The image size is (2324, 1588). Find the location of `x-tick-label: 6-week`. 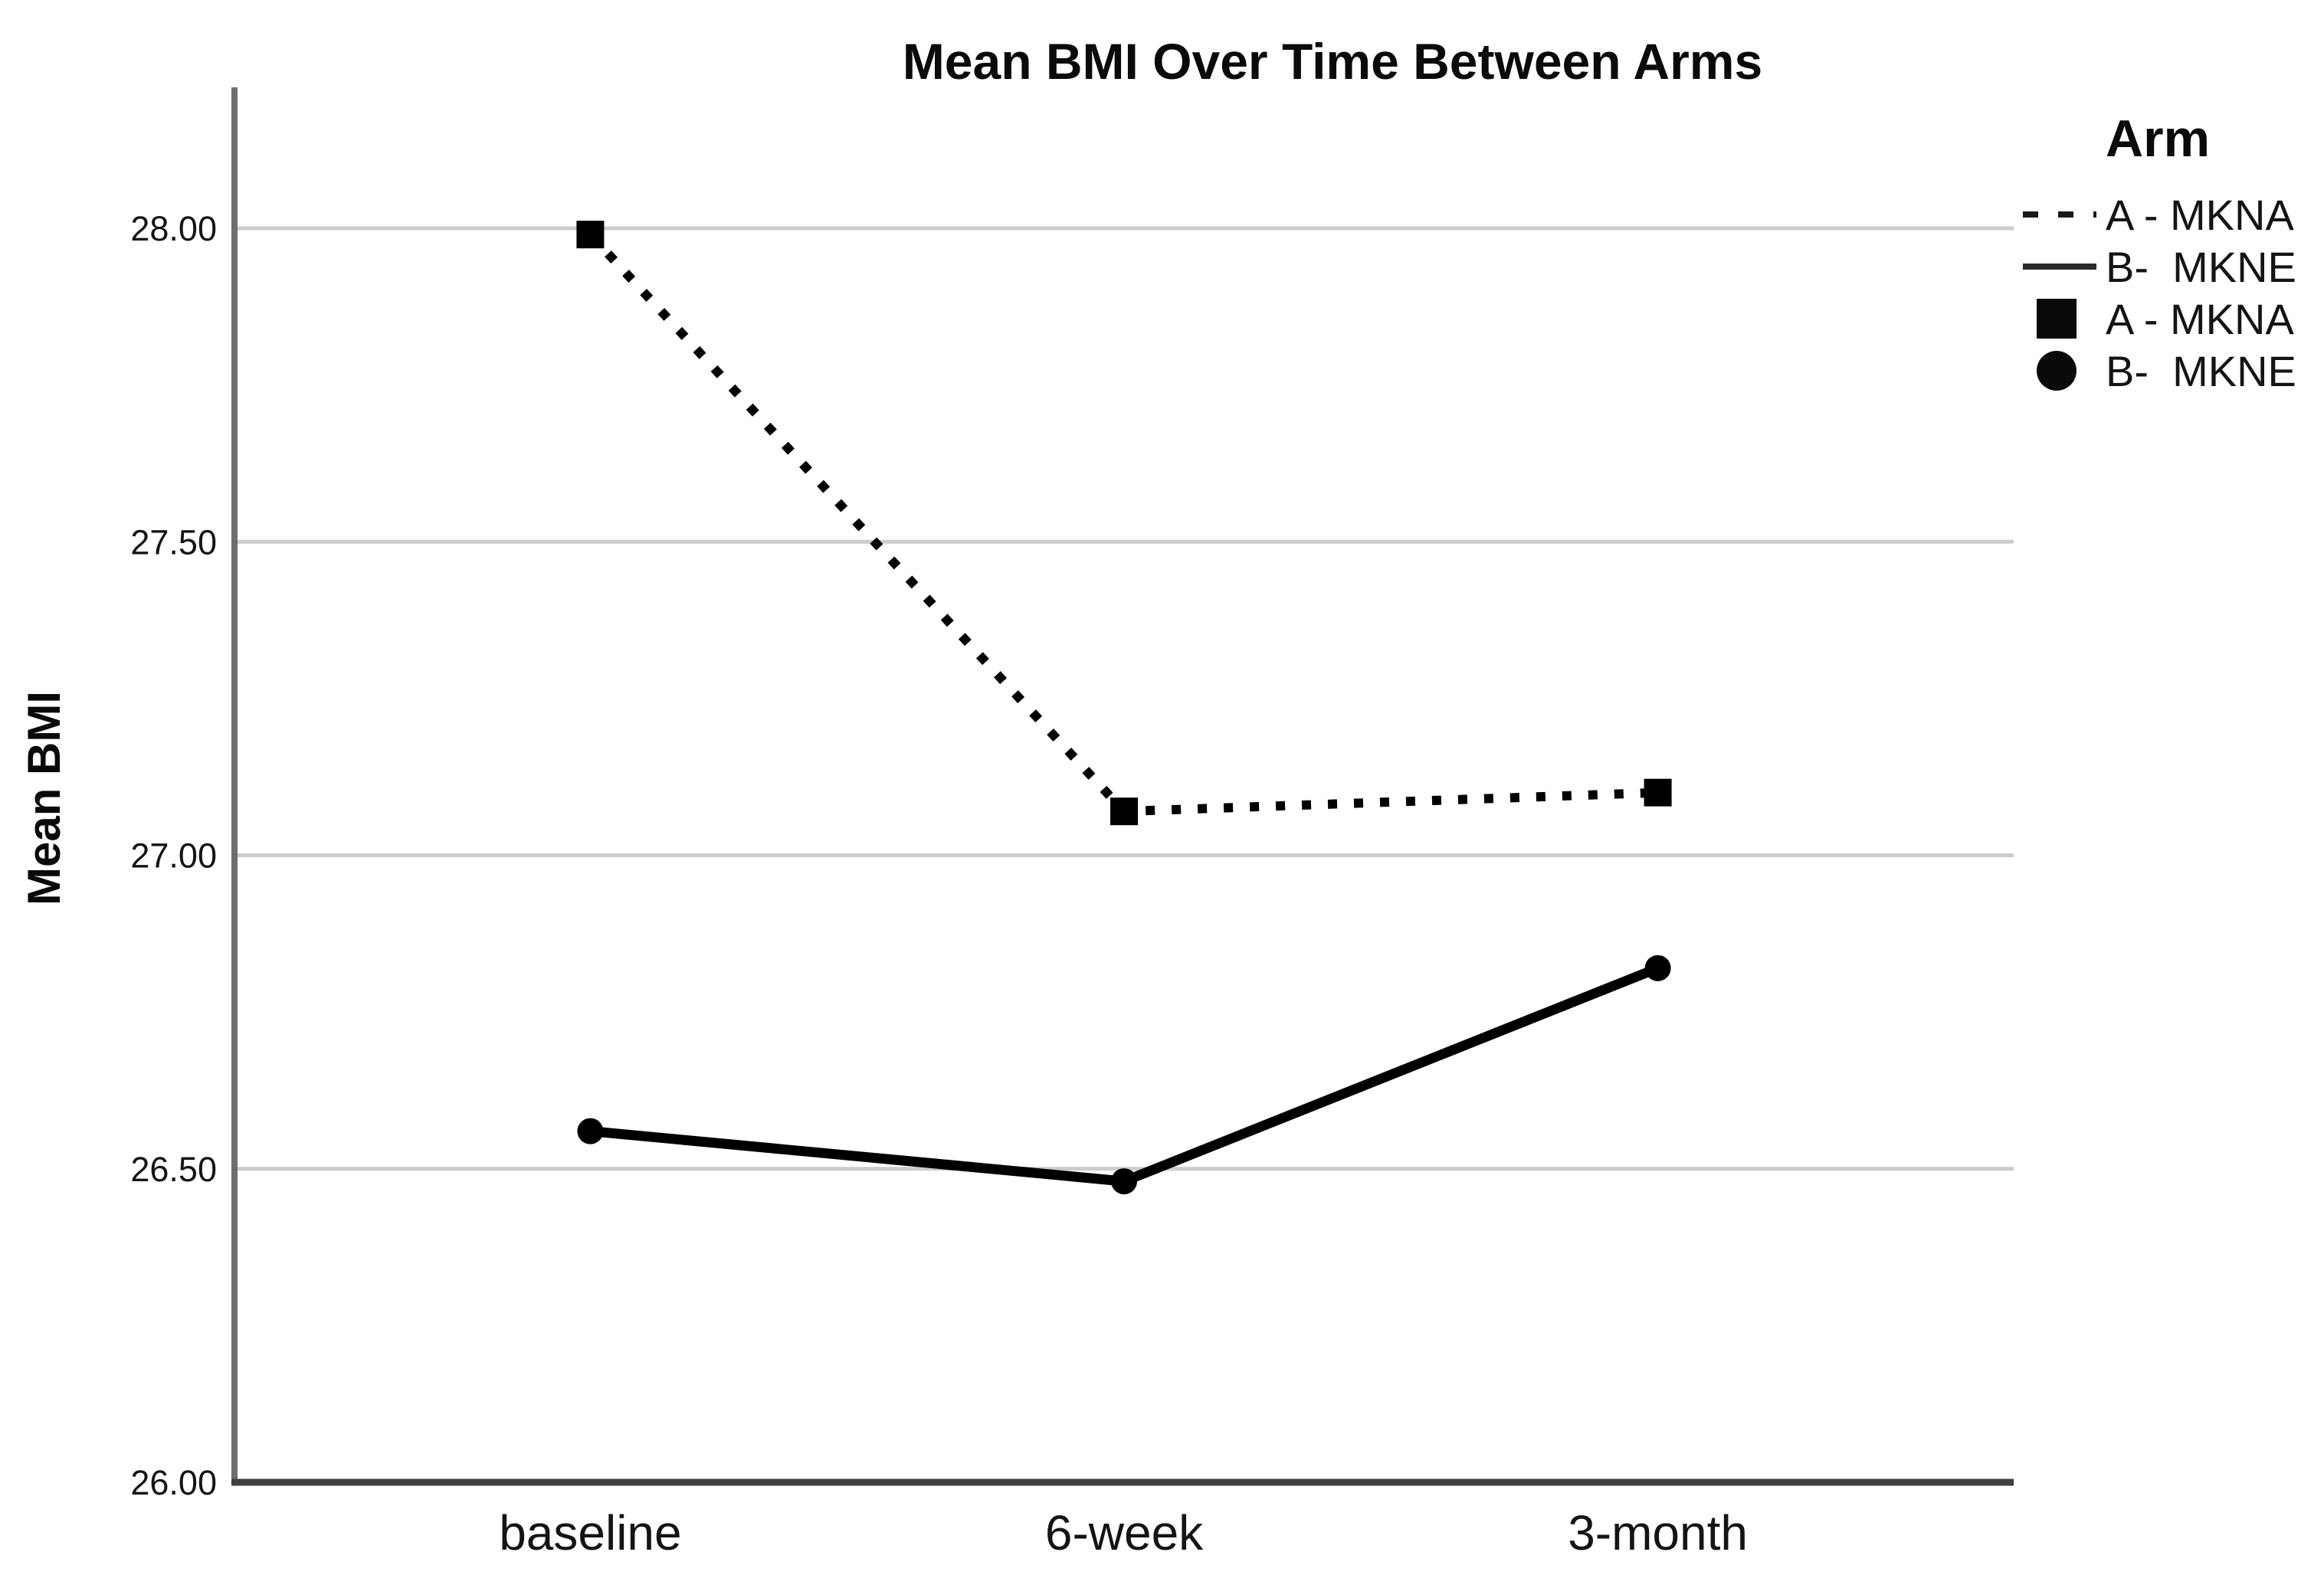

x-tick-label: 6-week is located at coordinates (1124, 1532).